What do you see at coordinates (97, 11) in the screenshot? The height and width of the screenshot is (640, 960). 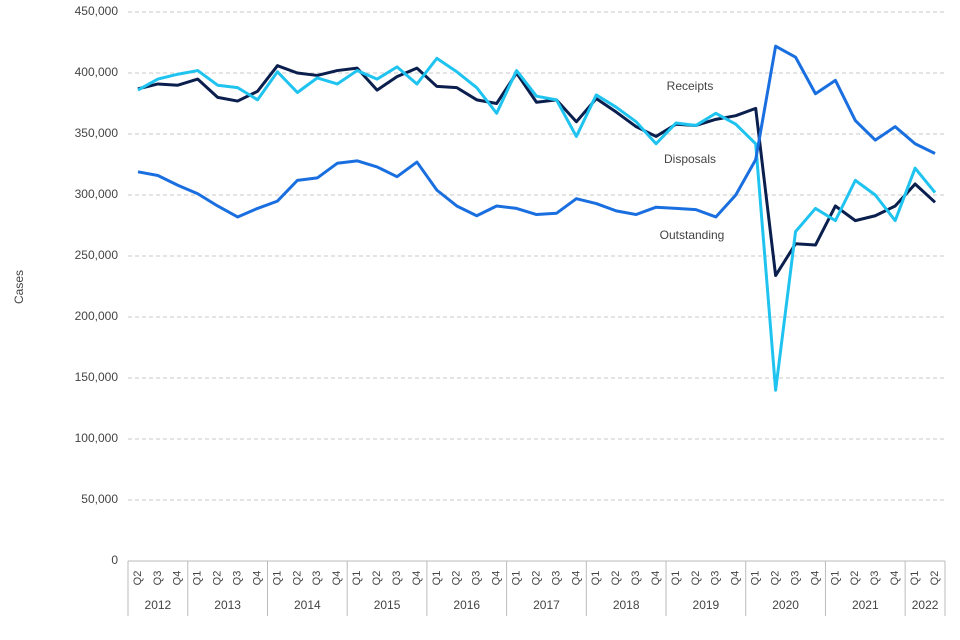 I see `y-tick-label: 450,000` at bounding box center [97, 11].